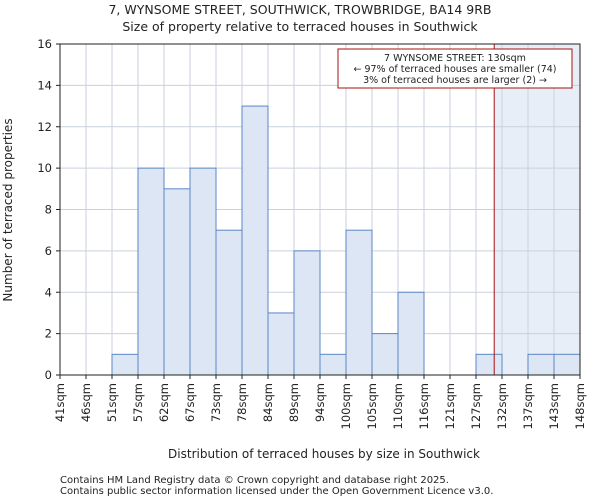 The width and height of the screenshot is (600, 500). What do you see at coordinates (307, 313) in the screenshot?
I see `bar-89sqm` at bounding box center [307, 313].